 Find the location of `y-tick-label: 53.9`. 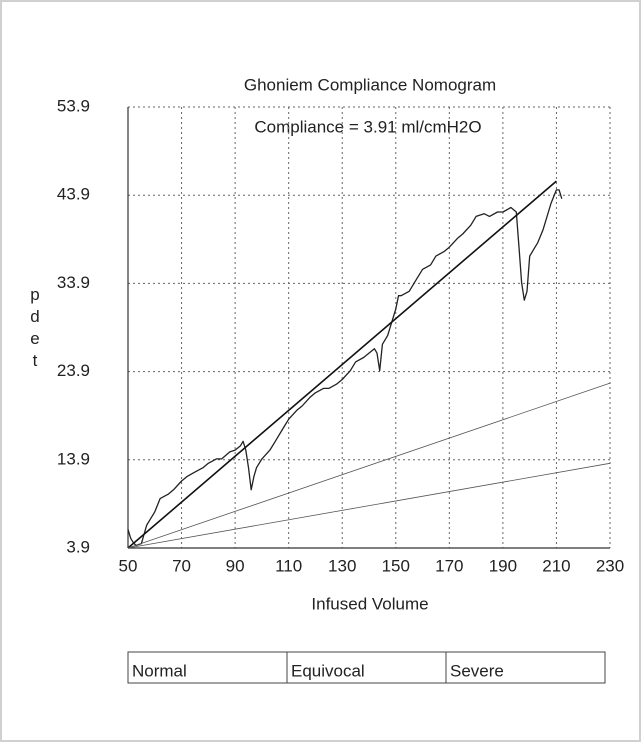

y-tick-label: 53.9 is located at coordinates (73, 105).